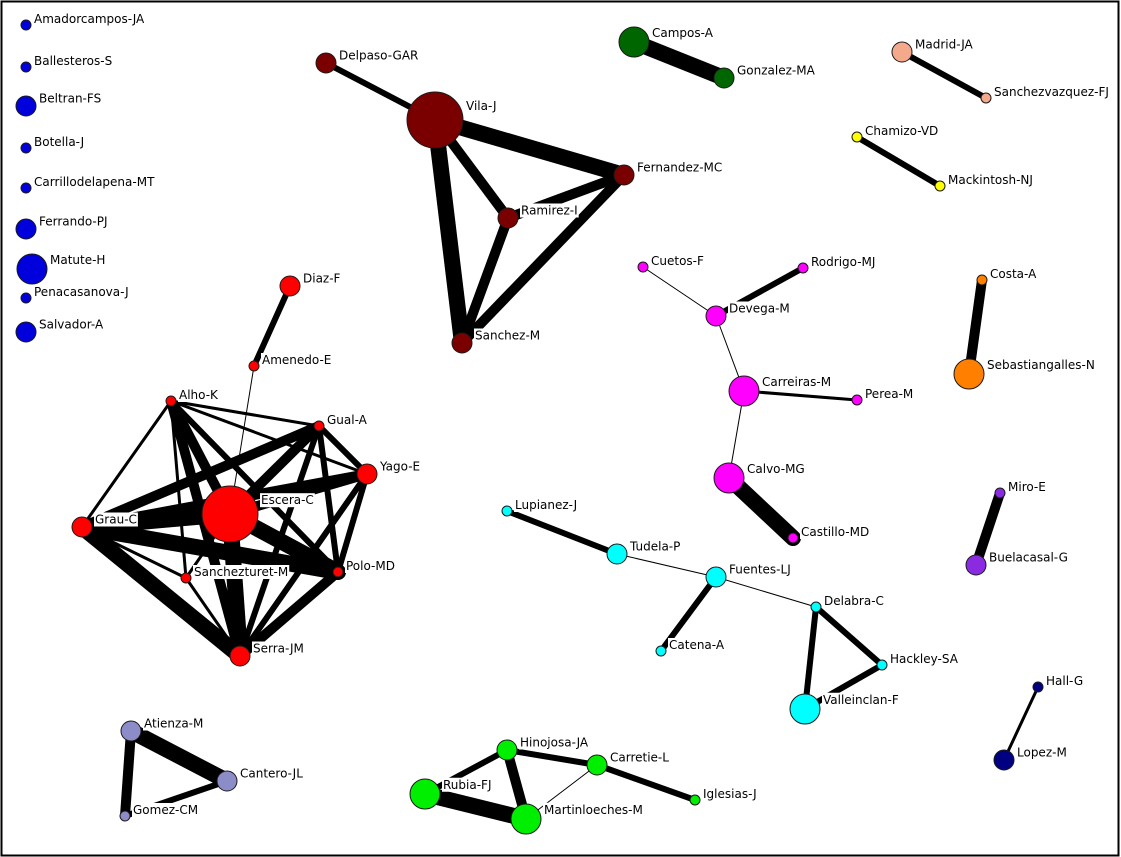 Image resolution: width=1121 pixels, height=857 pixels. Describe the element at coordinates (507, 511) in the screenshot. I see `node-lupianez-j` at that location.